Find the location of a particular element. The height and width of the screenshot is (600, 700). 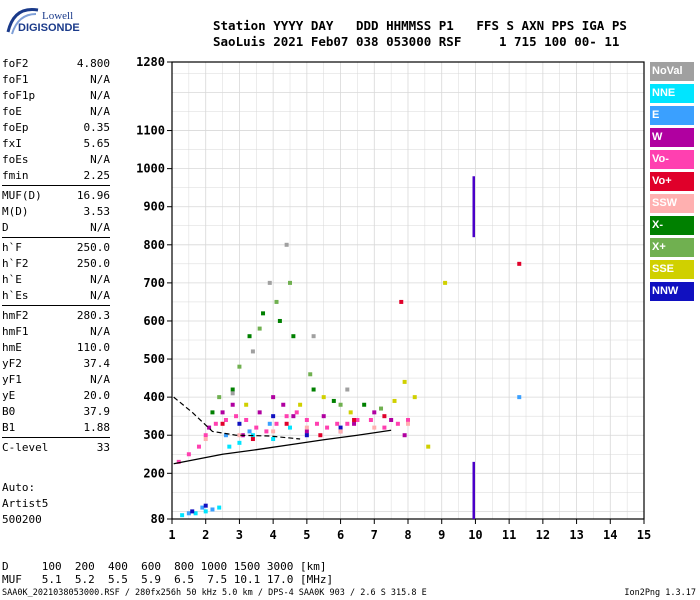

x-tick-label: 3 is located at coordinates (239, 535).